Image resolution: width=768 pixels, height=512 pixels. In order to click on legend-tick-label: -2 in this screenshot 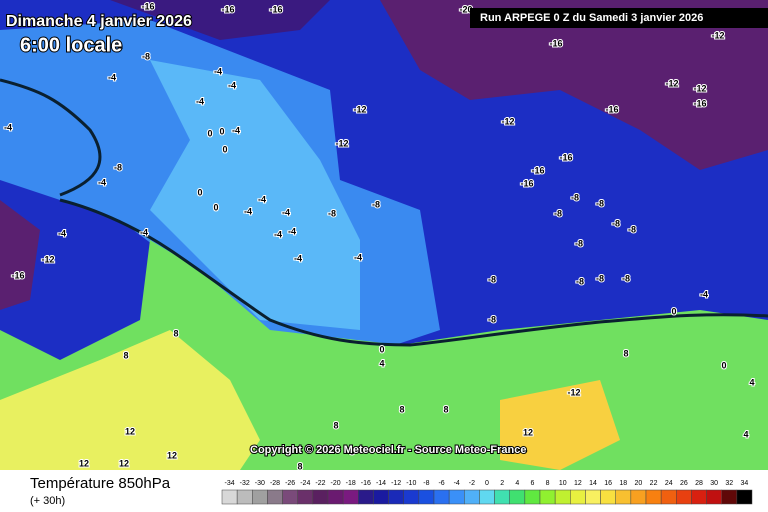, I will do `click(472, 483)`.